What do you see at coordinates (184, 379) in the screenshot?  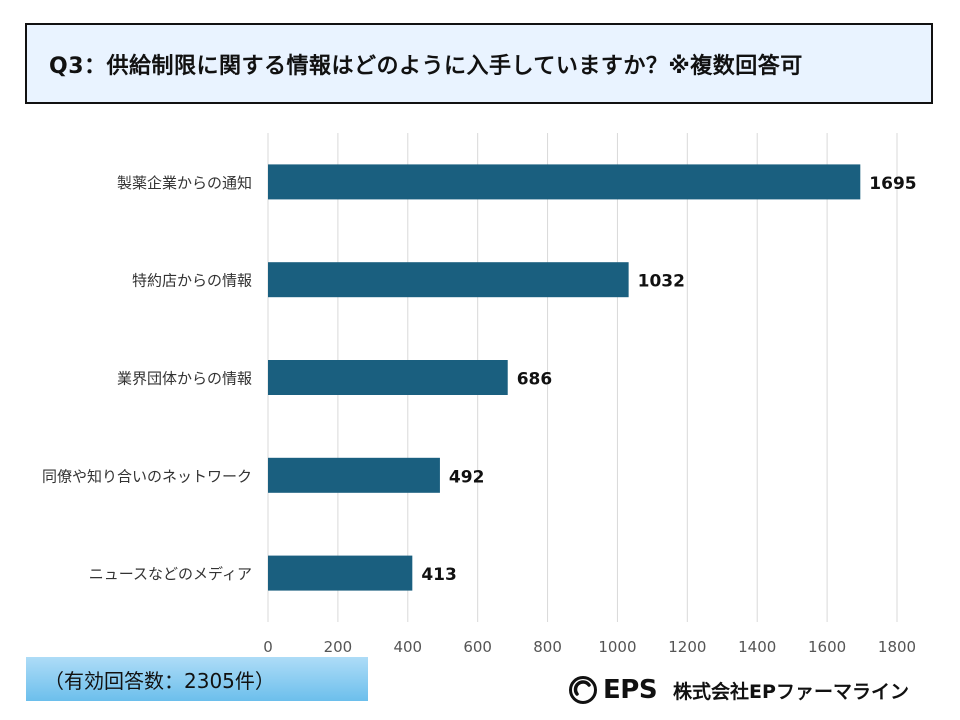 I see `category-label: 業界団体からの情報` at bounding box center [184, 379].